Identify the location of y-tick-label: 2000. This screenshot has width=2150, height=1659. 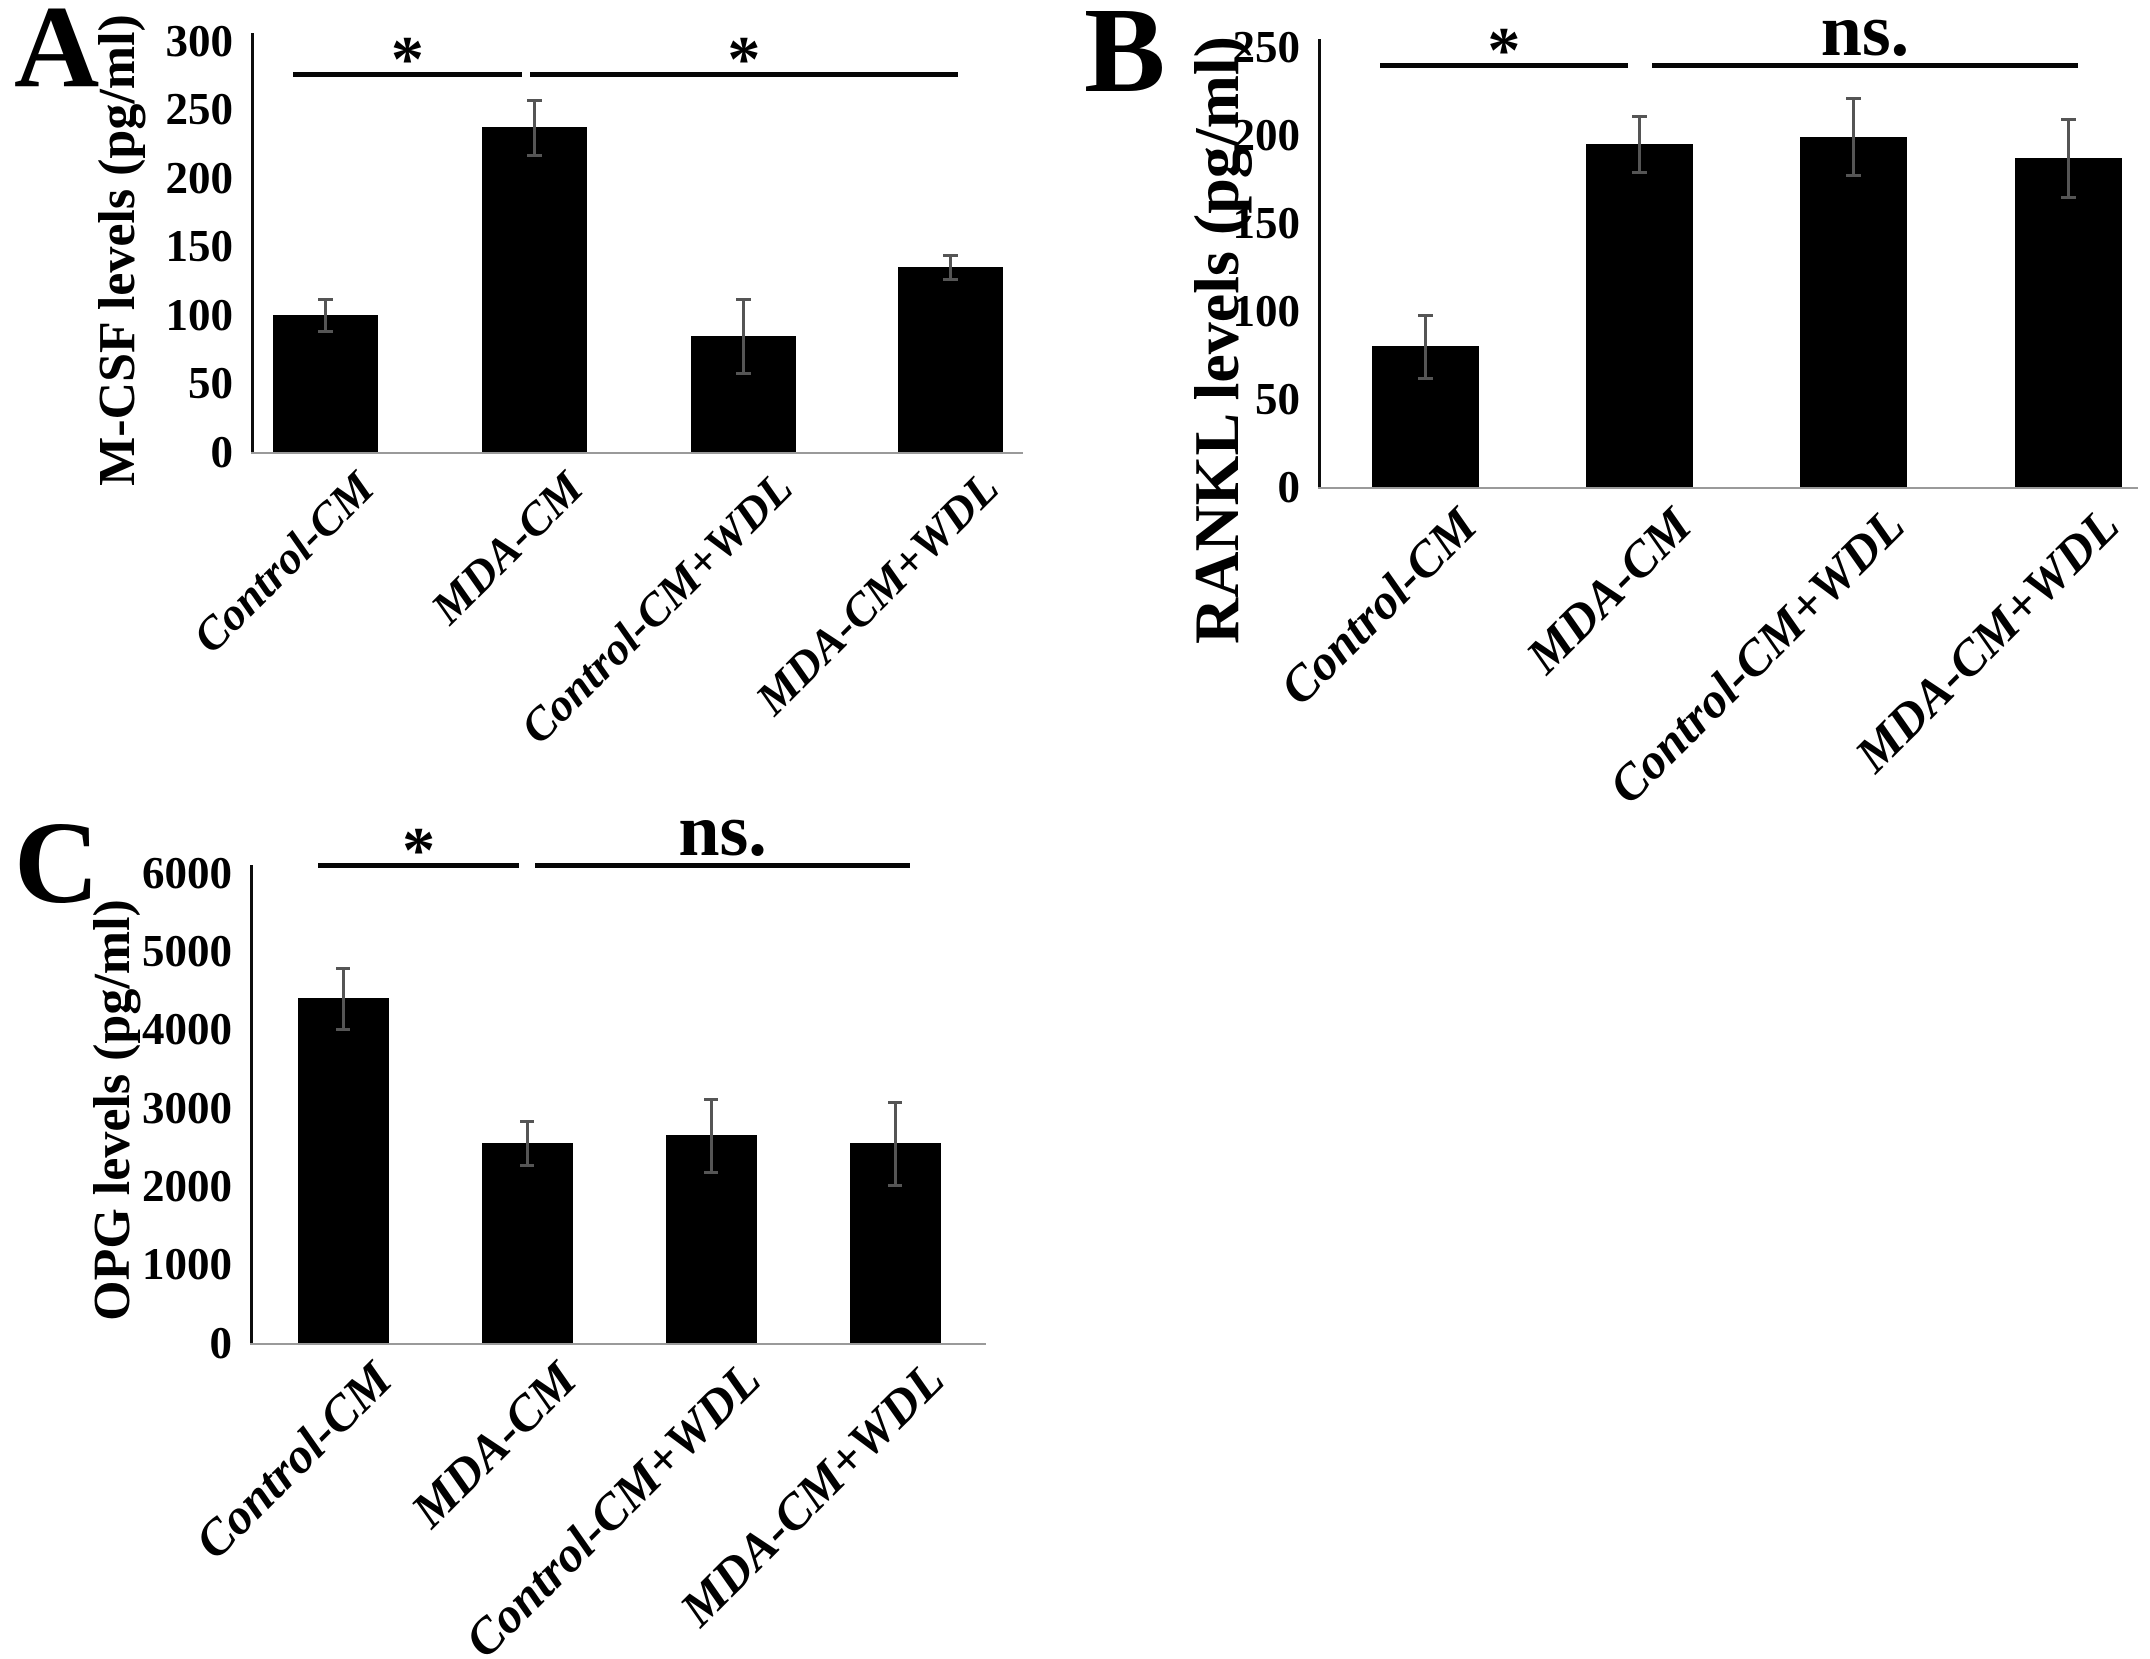
(187, 1185).